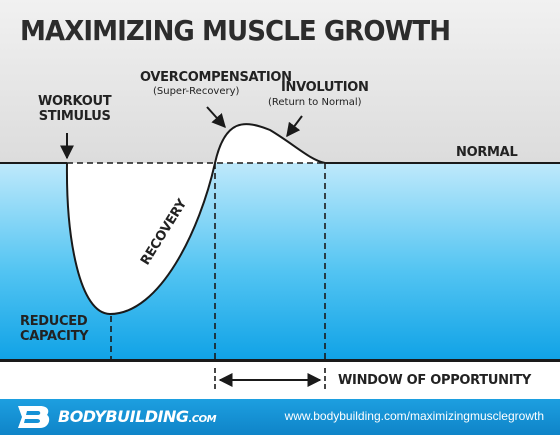  Describe the element at coordinates (235, 30) in the screenshot. I see `page-title: MAXIMIZING MUSCLE GROWTH` at that location.